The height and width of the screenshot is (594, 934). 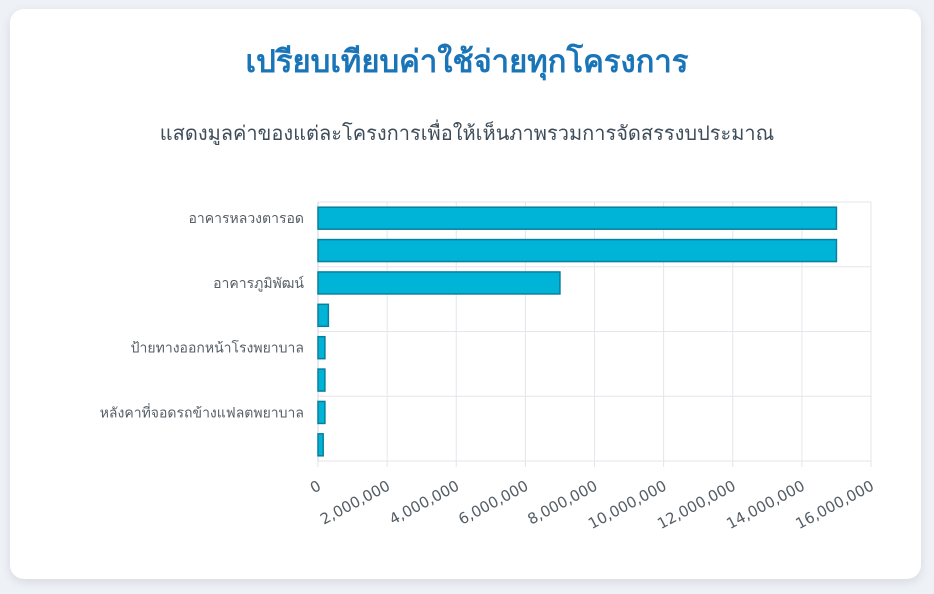 What do you see at coordinates (424, 503) in the screenshot?
I see `x-tick-label: 4,000,000` at bounding box center [424, 503].